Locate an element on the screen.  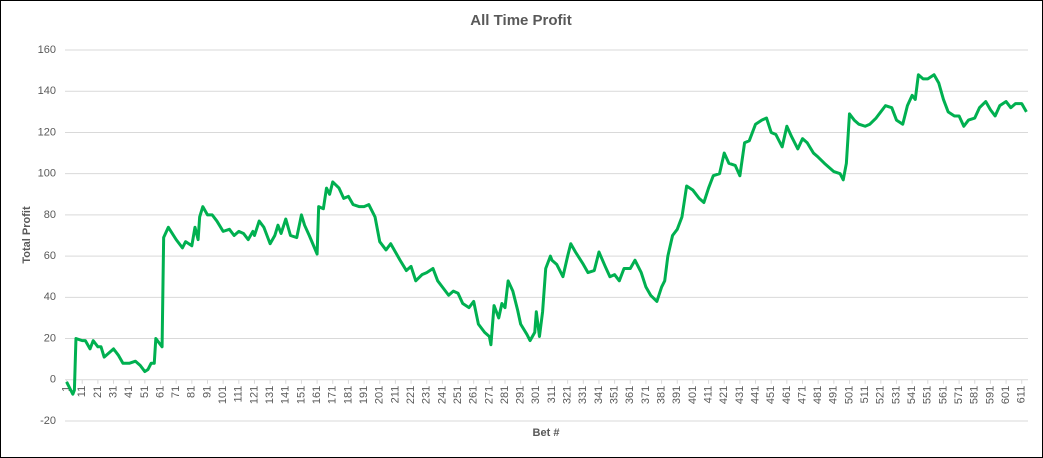
x-tick-label: 311 is located at coordinates (552, 395).